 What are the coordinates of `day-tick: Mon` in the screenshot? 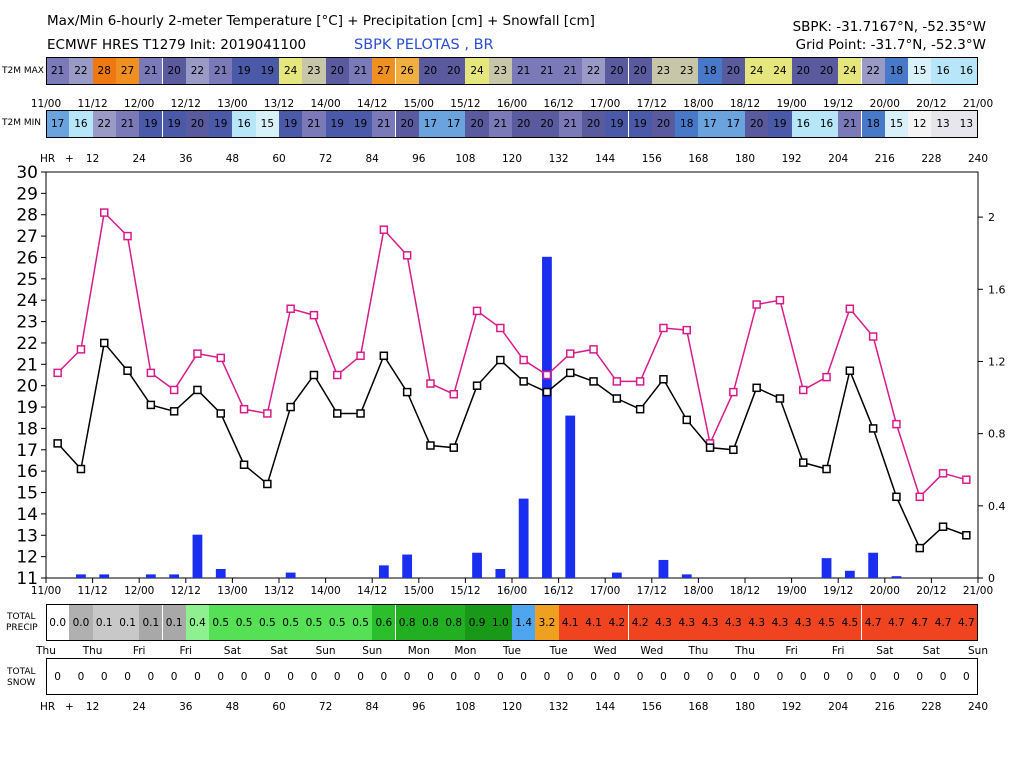 It's located at (418, 651).